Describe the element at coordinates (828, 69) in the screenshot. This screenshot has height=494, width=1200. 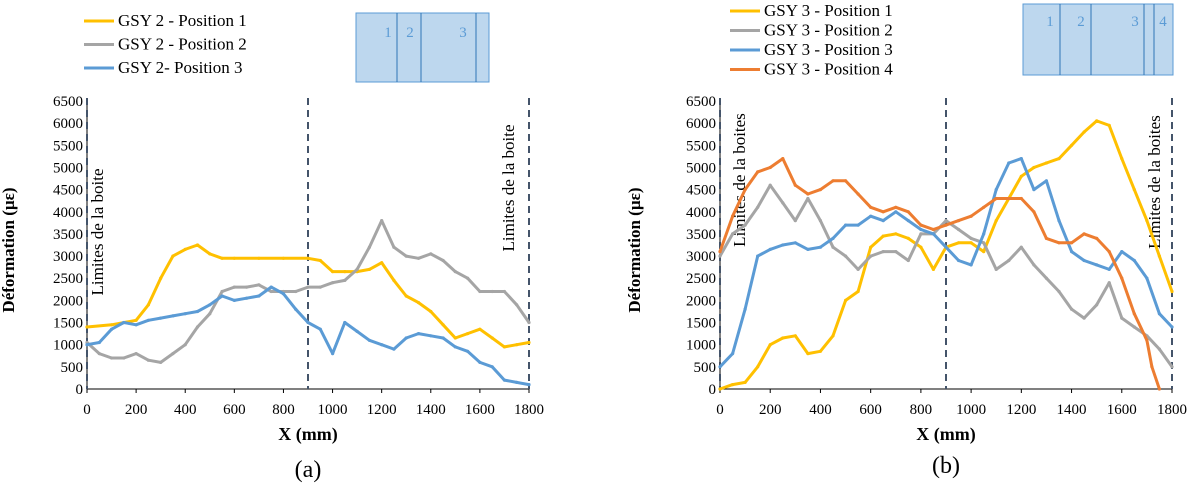
I see `legend-label: GSY 3 - Position 4` at that location.